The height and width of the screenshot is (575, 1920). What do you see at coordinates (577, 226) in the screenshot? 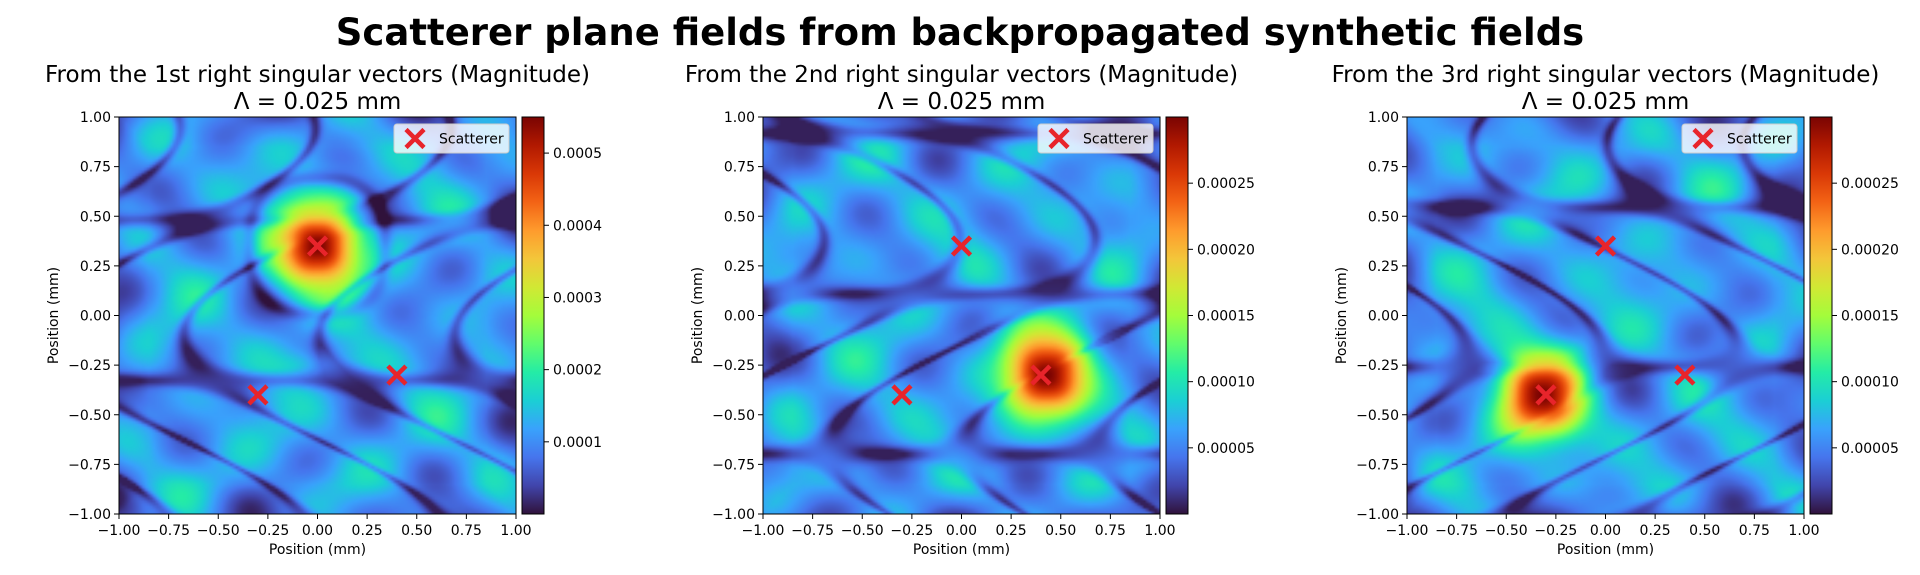
I see `colorbar-tick-label: 0.0004` at bounding box center [577, 226].